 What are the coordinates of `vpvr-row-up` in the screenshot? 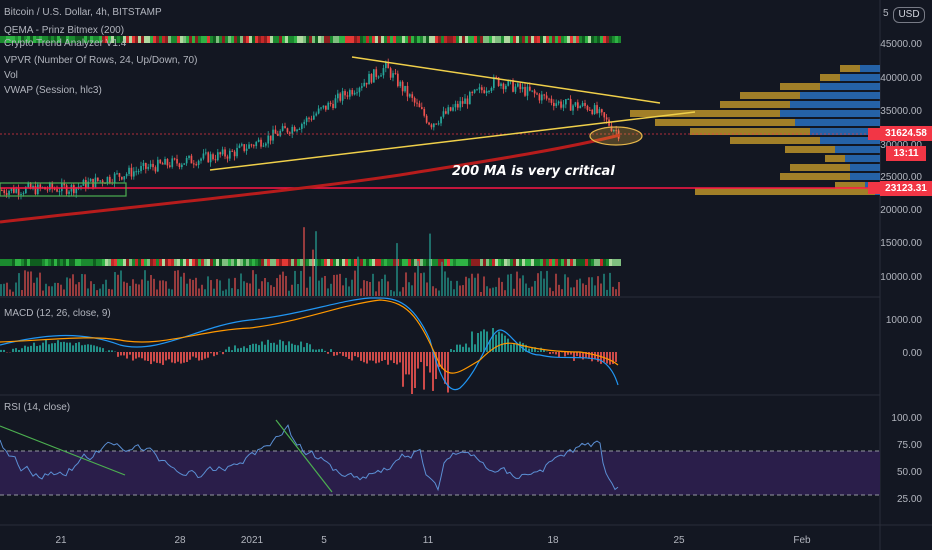 It's located at (870, 68).